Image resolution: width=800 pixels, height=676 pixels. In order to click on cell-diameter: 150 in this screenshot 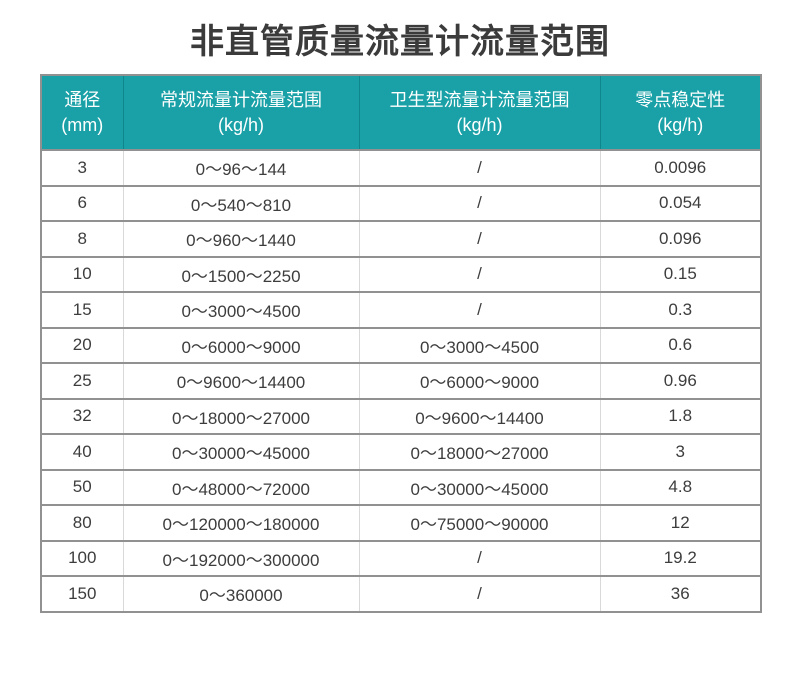, I will do `click(82, 593)`.